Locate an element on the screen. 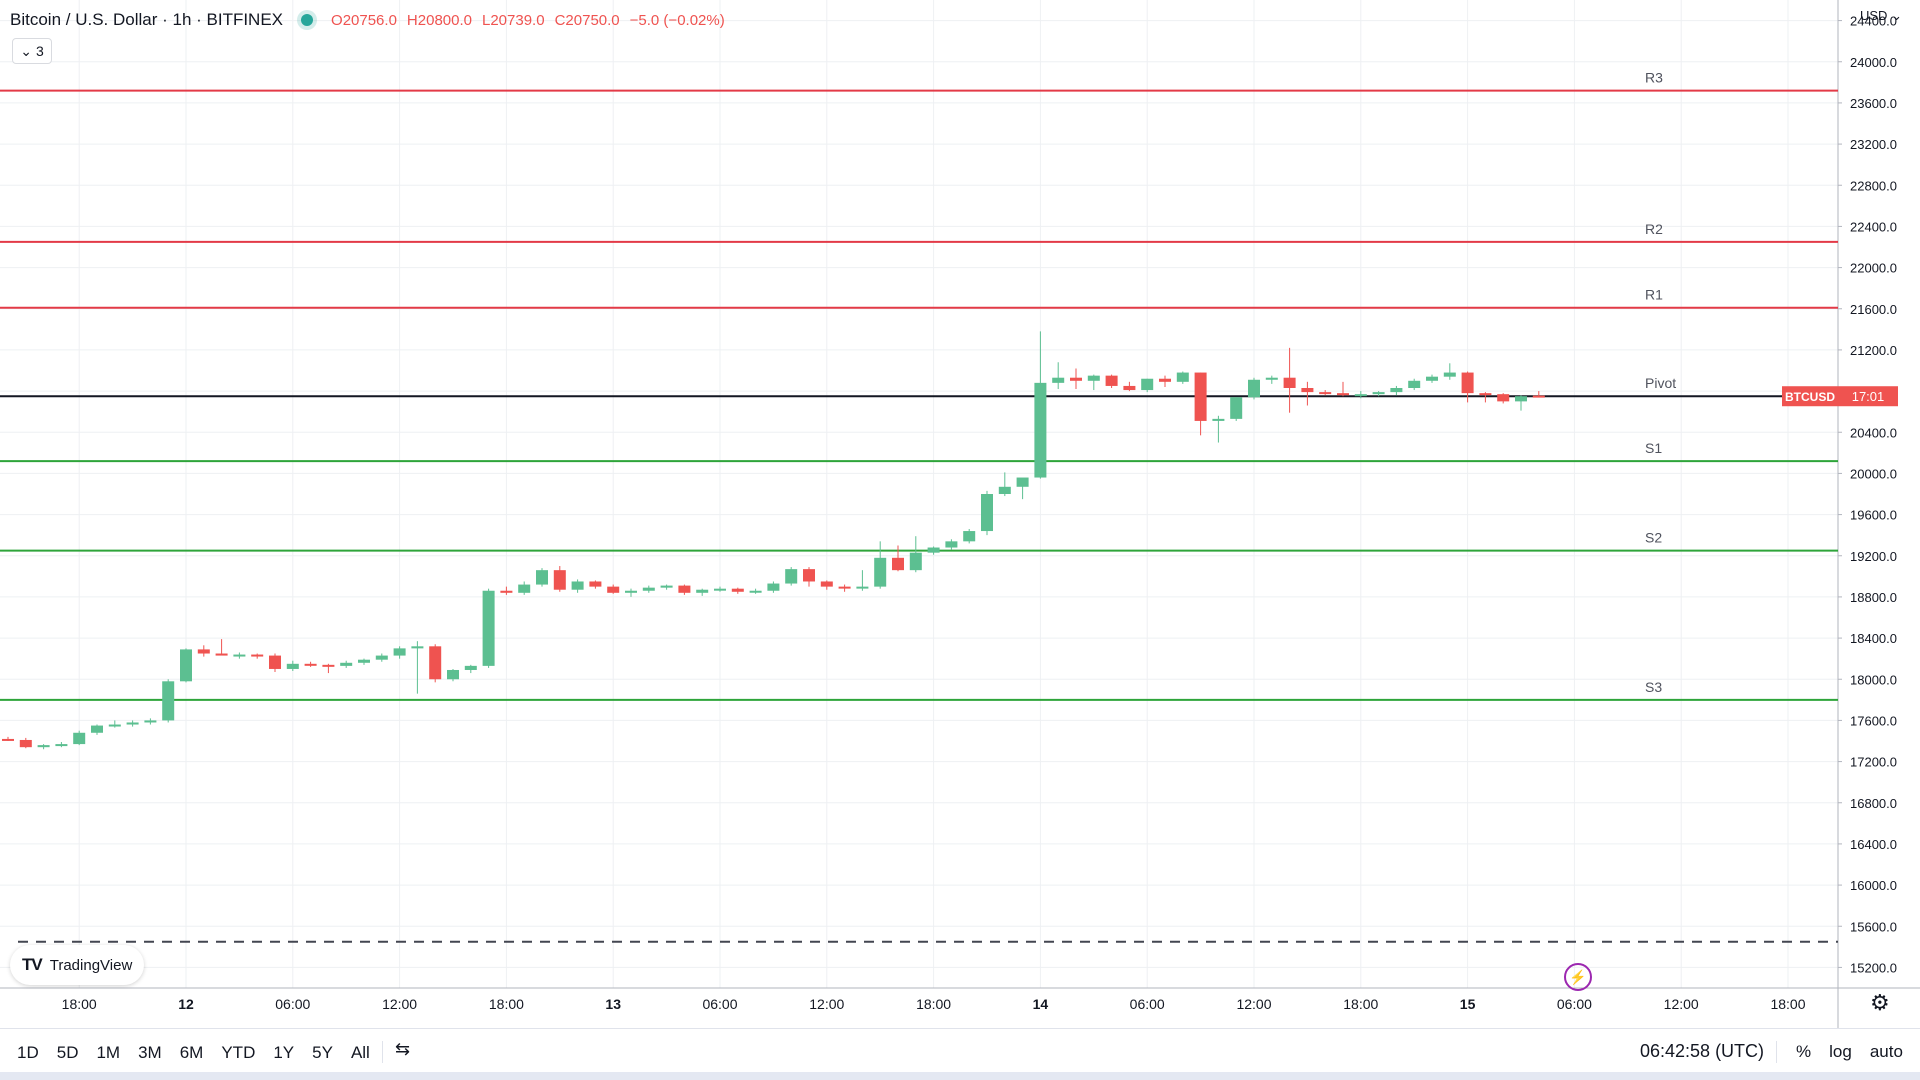 This screenshot has width=1920, height=1080. timeframe-button: 3M is located at coordinates (150, 1052).